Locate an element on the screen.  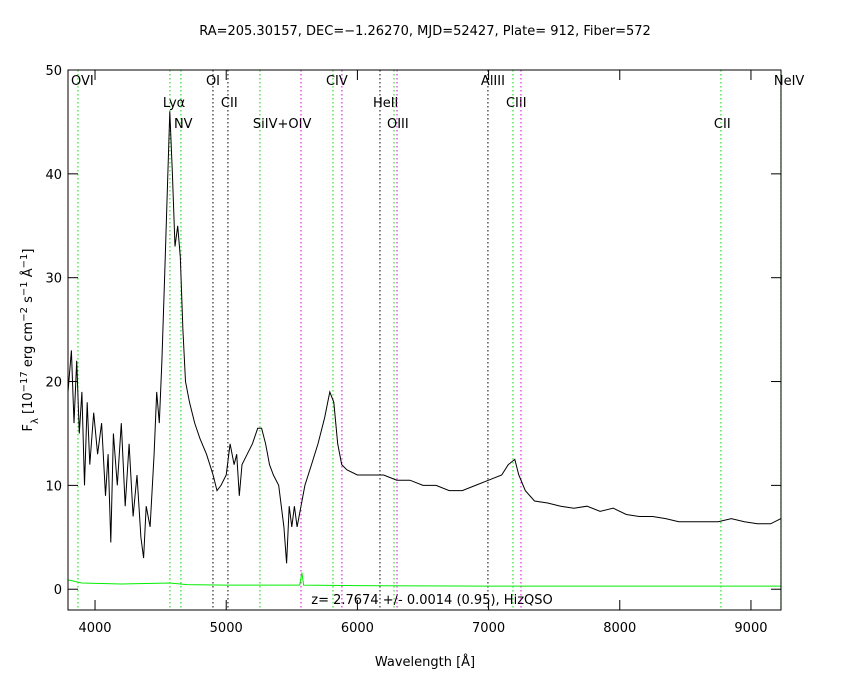
line-label: CIV is located at coordinates (337, 81).